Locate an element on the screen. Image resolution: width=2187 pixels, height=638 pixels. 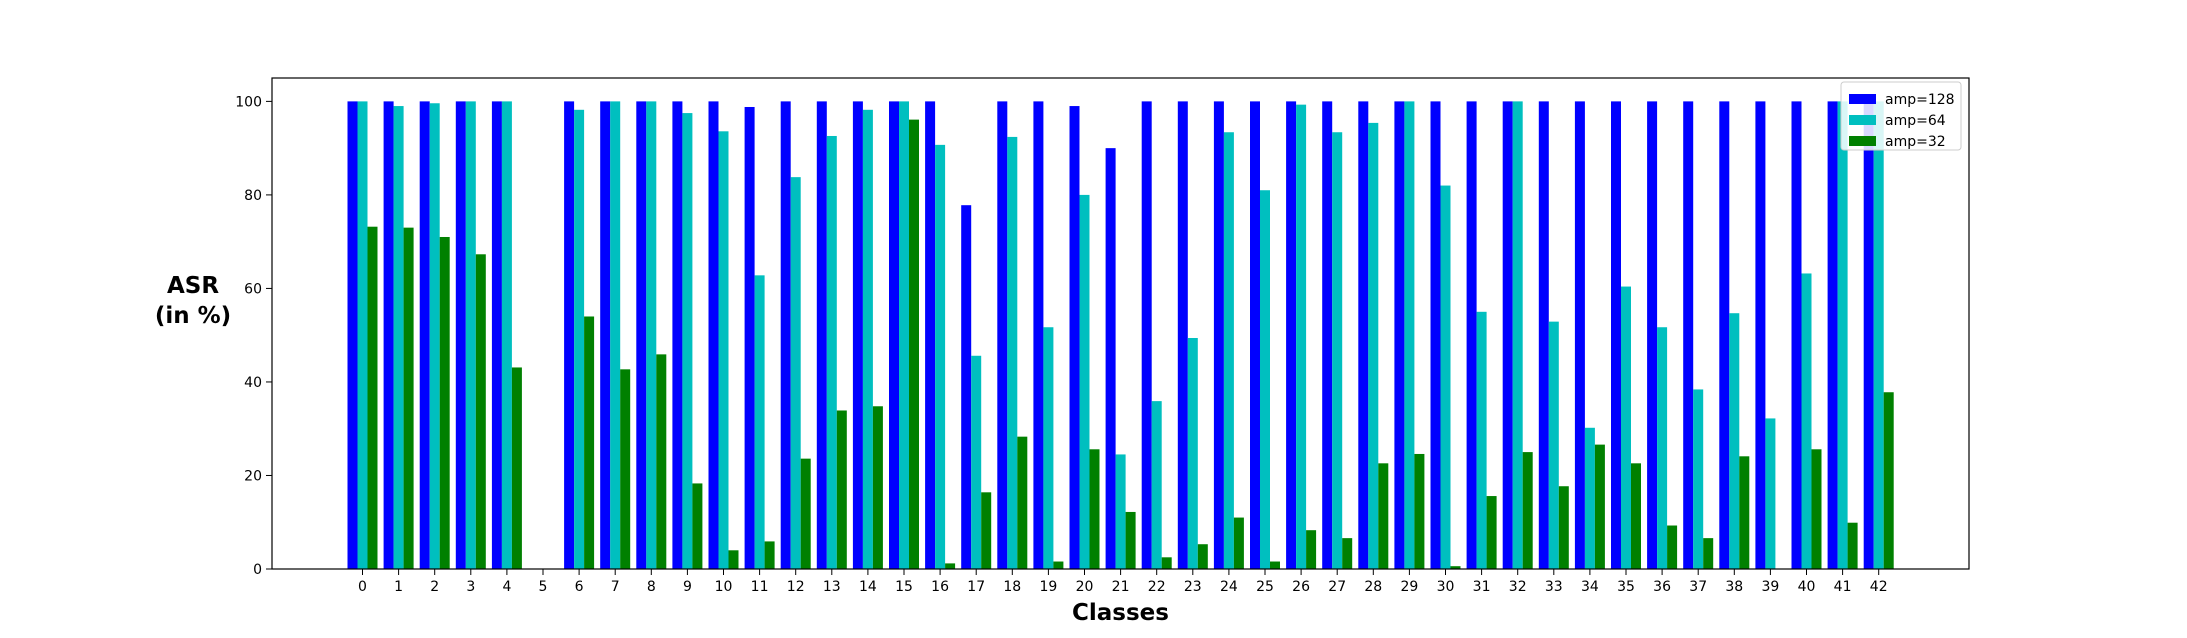
y-axis: 0 20 40 60 80 100 is located at coordinates (253, 336).